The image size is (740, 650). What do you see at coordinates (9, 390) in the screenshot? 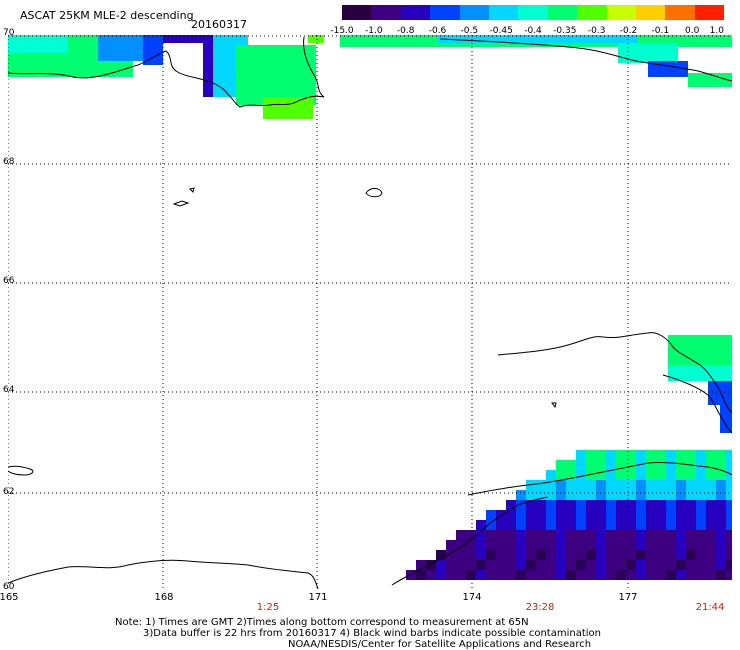
I see `lat-label-64: 64` at bounding box center [9, 390].